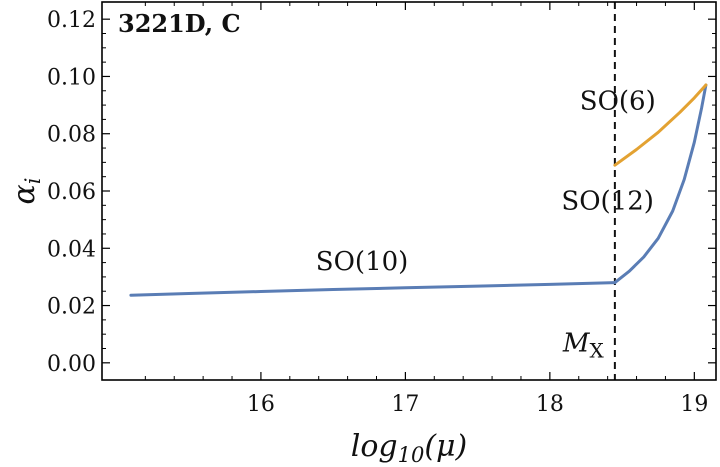  Describe the element at coordinates (405, 404) in the screenshot. I see `x-tick-label: 17` at that location.